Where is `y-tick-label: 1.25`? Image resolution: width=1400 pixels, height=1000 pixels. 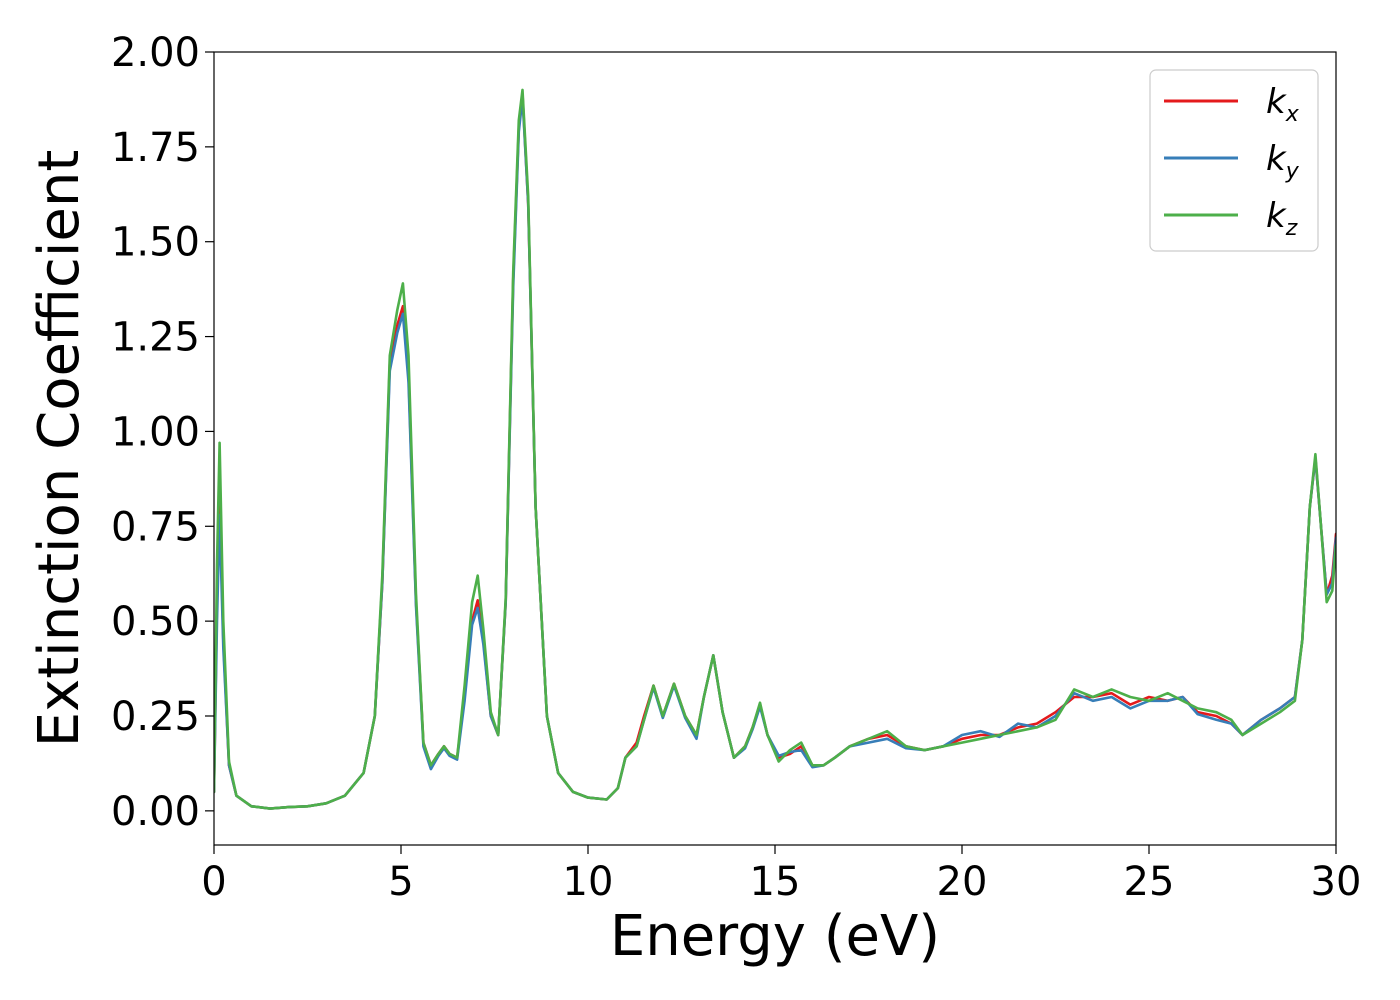
y-tick-label: 1.25 is located at coordinates (155, 338).